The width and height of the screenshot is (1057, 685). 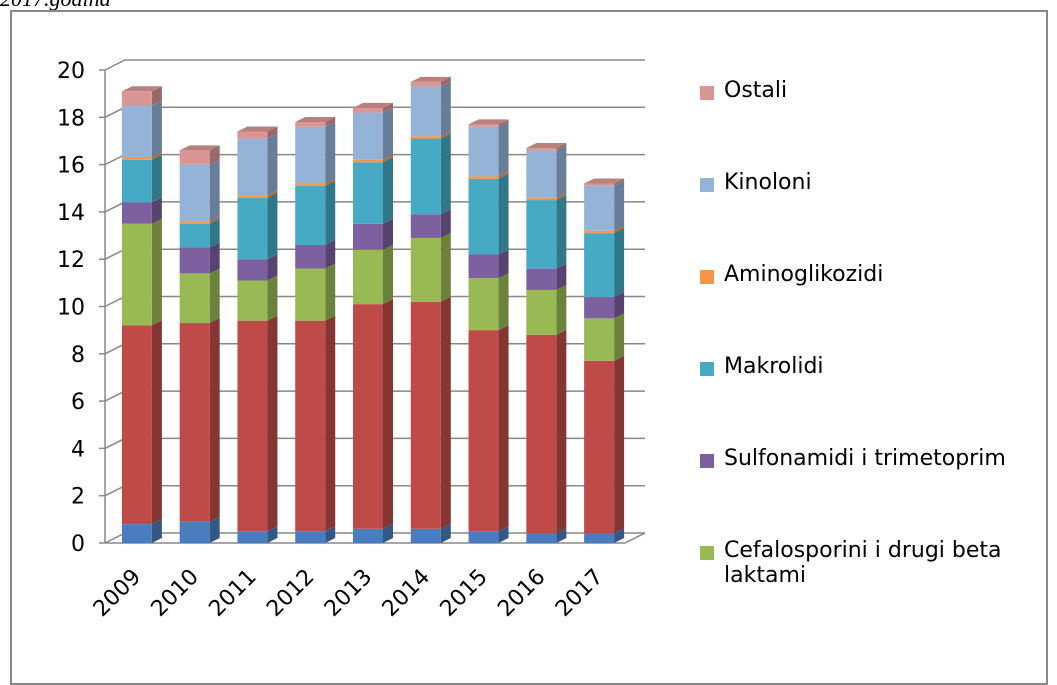 What do you see at coordinates (117, 593) in the screenshot?
I see `x-tick-label: 2009` at bounding box center [117, 593].